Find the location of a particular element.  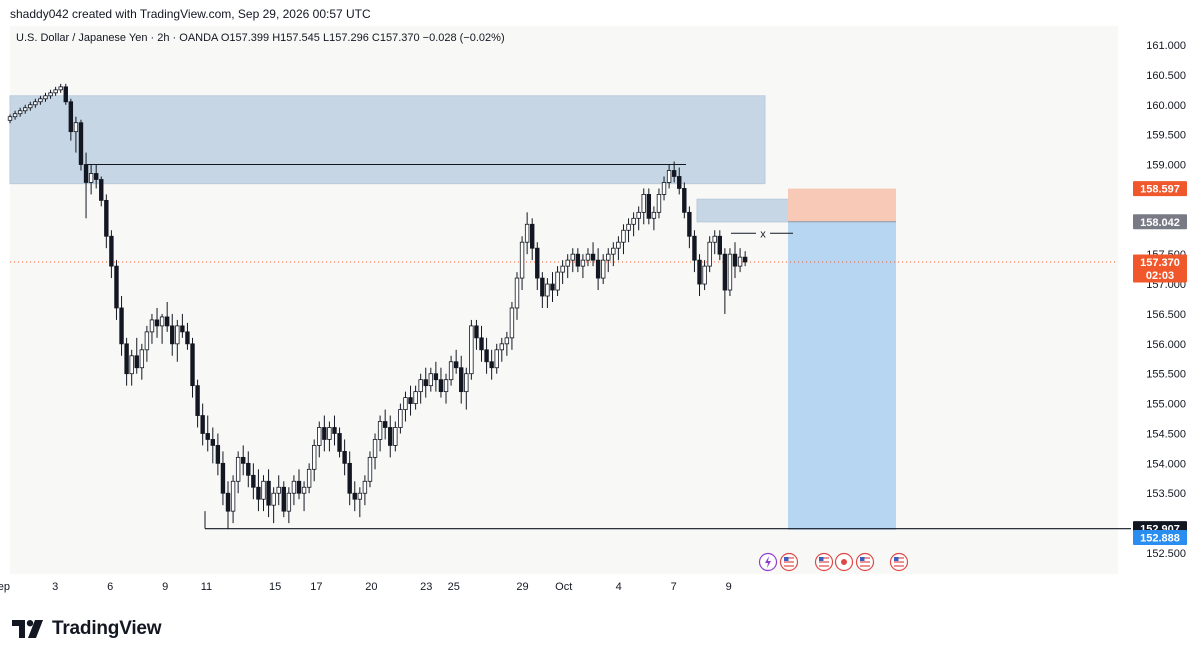

economic-event-lightning-icon is located at coordinates (768, 562).